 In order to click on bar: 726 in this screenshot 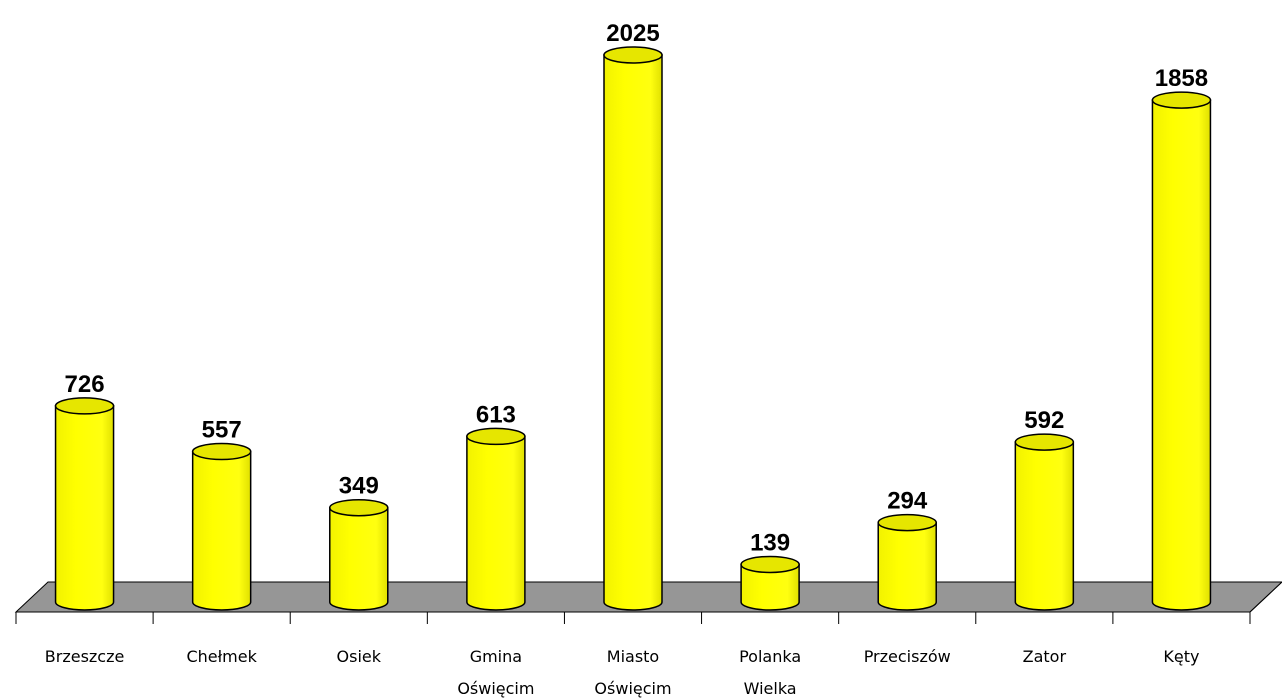, I will do `click(84, 491)`.